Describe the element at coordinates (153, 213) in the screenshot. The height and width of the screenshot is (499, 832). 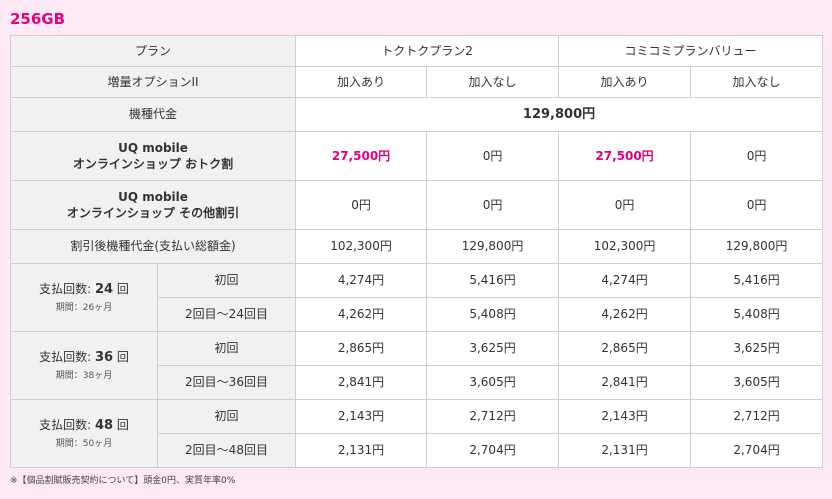
I see `other-discount-label-line2: オンラインショップ その他割引` at that location.